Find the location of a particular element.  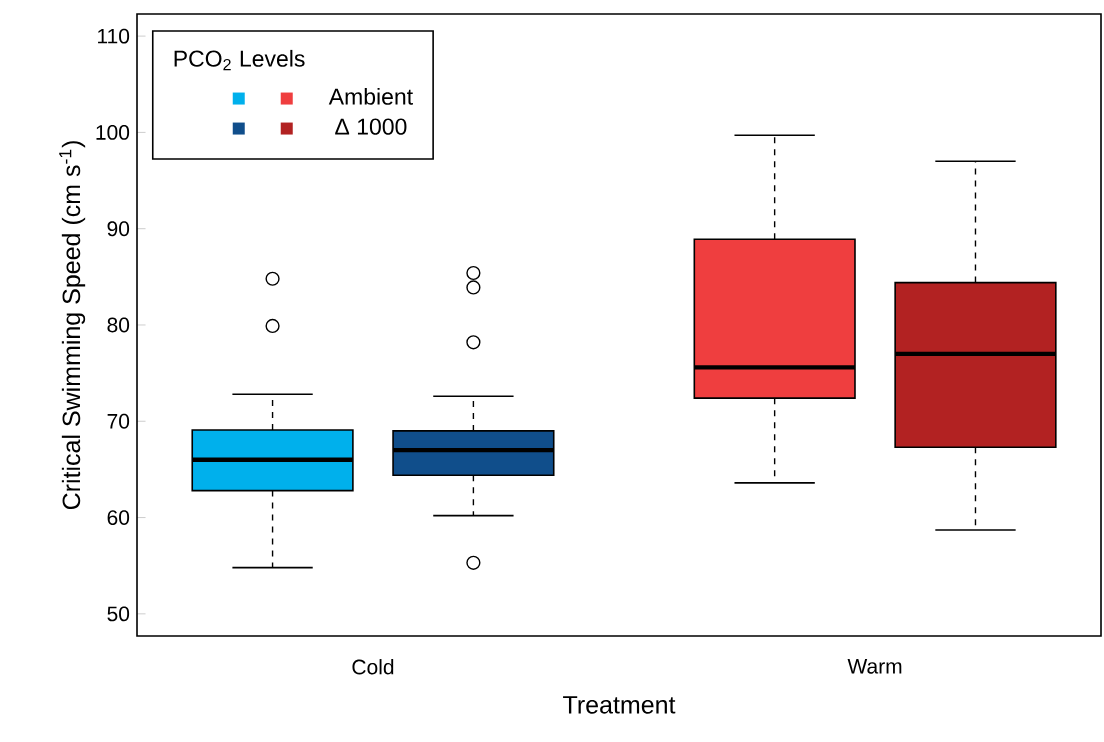

y-tick-label: 60 is located at coordinates (118, 517).